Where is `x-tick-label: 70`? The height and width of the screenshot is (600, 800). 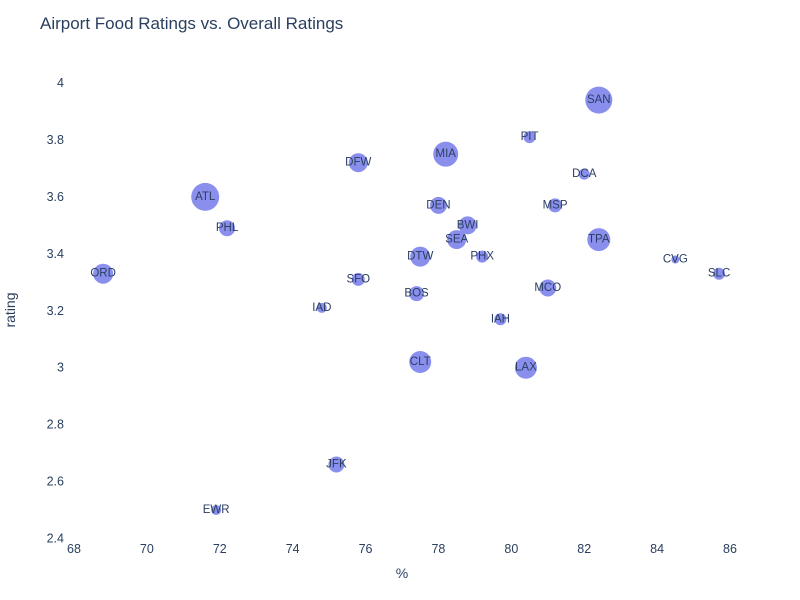 x-tick-label: 70 is located at coordinates (147, 549).